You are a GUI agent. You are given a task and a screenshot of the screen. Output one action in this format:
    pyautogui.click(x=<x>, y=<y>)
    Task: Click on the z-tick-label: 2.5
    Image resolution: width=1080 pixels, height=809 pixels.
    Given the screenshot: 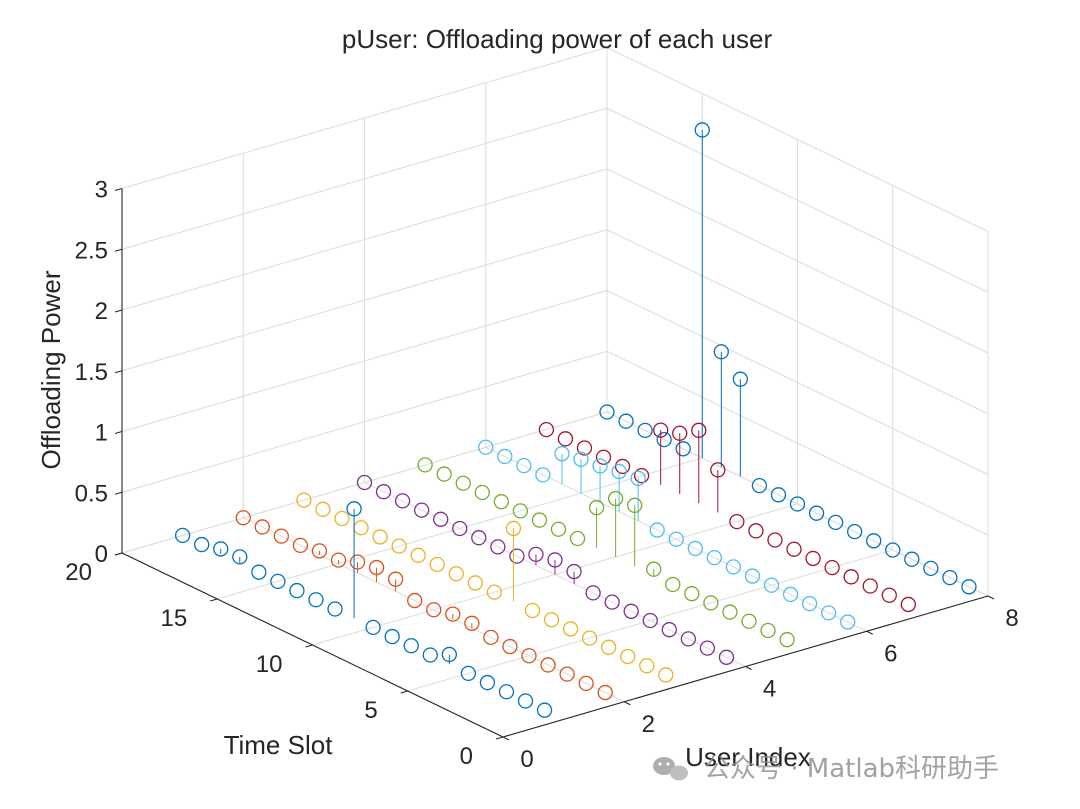 What is the action you would take?
    pyautogui.click(x=91, y=250)
    